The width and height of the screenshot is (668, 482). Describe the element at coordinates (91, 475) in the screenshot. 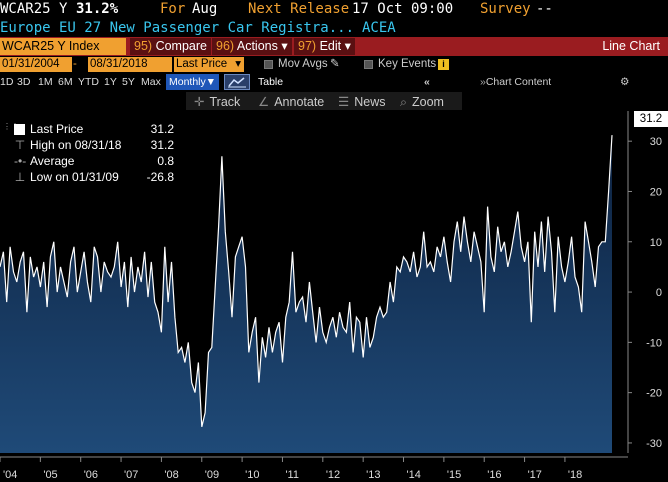

I see `x-tick-label: '06` at that location.